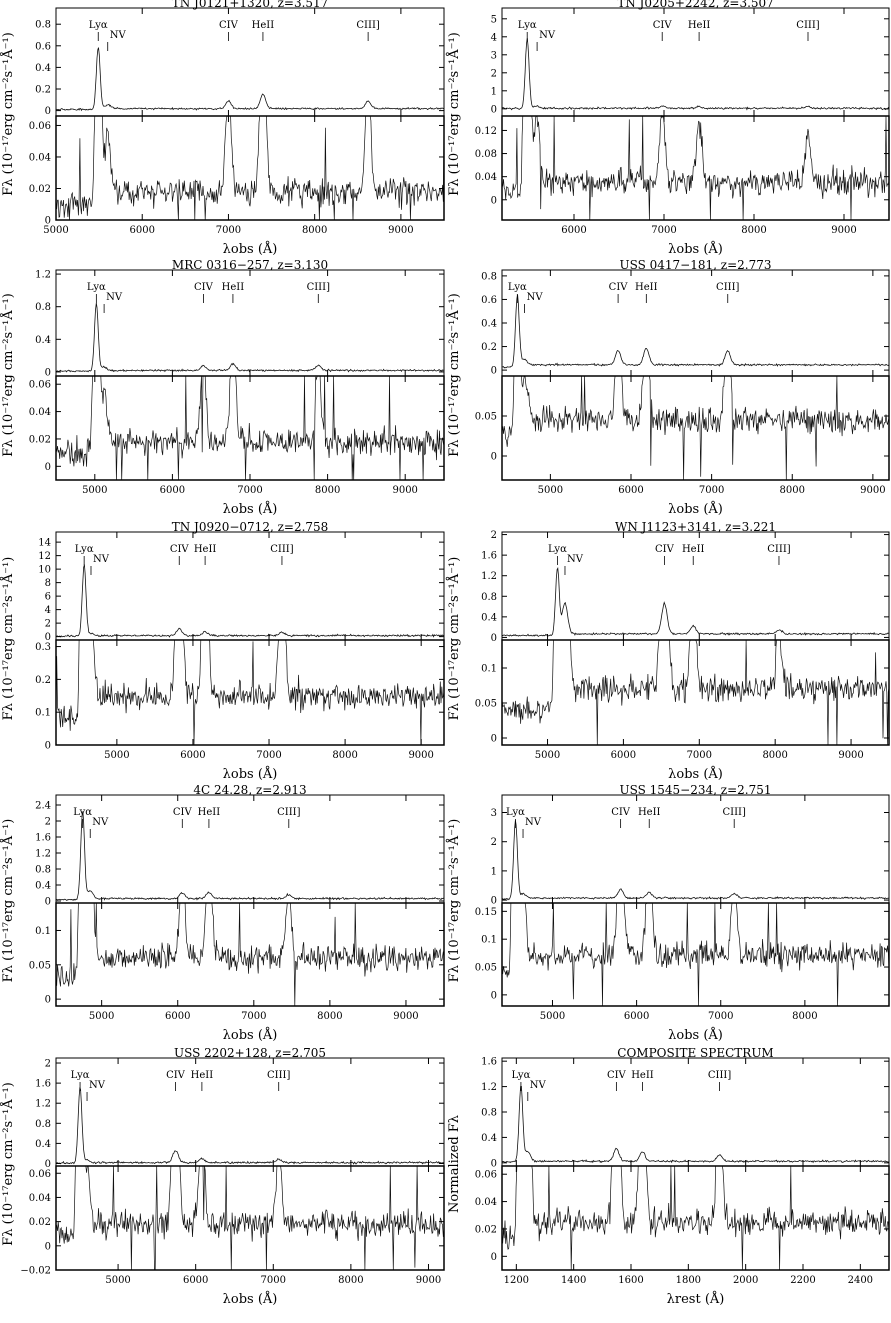 The width and height of the screenshot is (891, 1323). What do you see at coordinates (43, 680) in the screenshot?
I see `y-tick-label: 0.2` at bounding box center [43, 680].